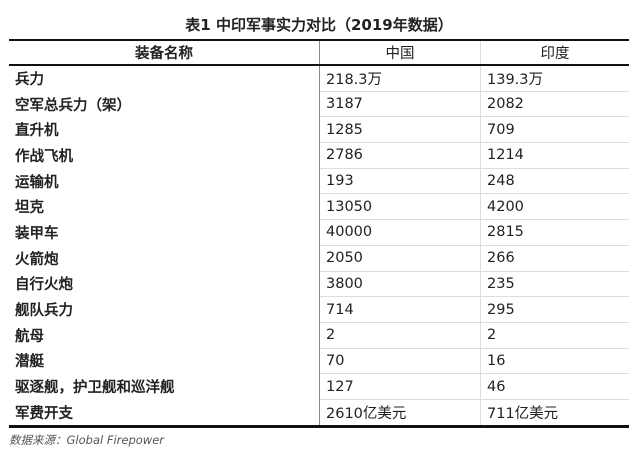 Image resolution: width=638 pixels, height=458 pixels. I want to click on header-row: 装备名称 中国 印度, so click(319, 53).